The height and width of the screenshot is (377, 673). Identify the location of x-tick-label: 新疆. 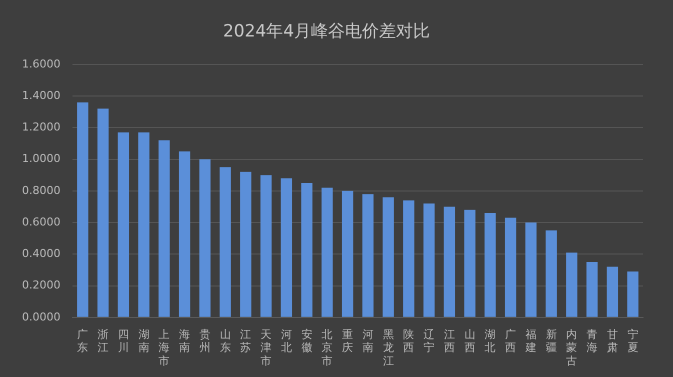
(551, 341).